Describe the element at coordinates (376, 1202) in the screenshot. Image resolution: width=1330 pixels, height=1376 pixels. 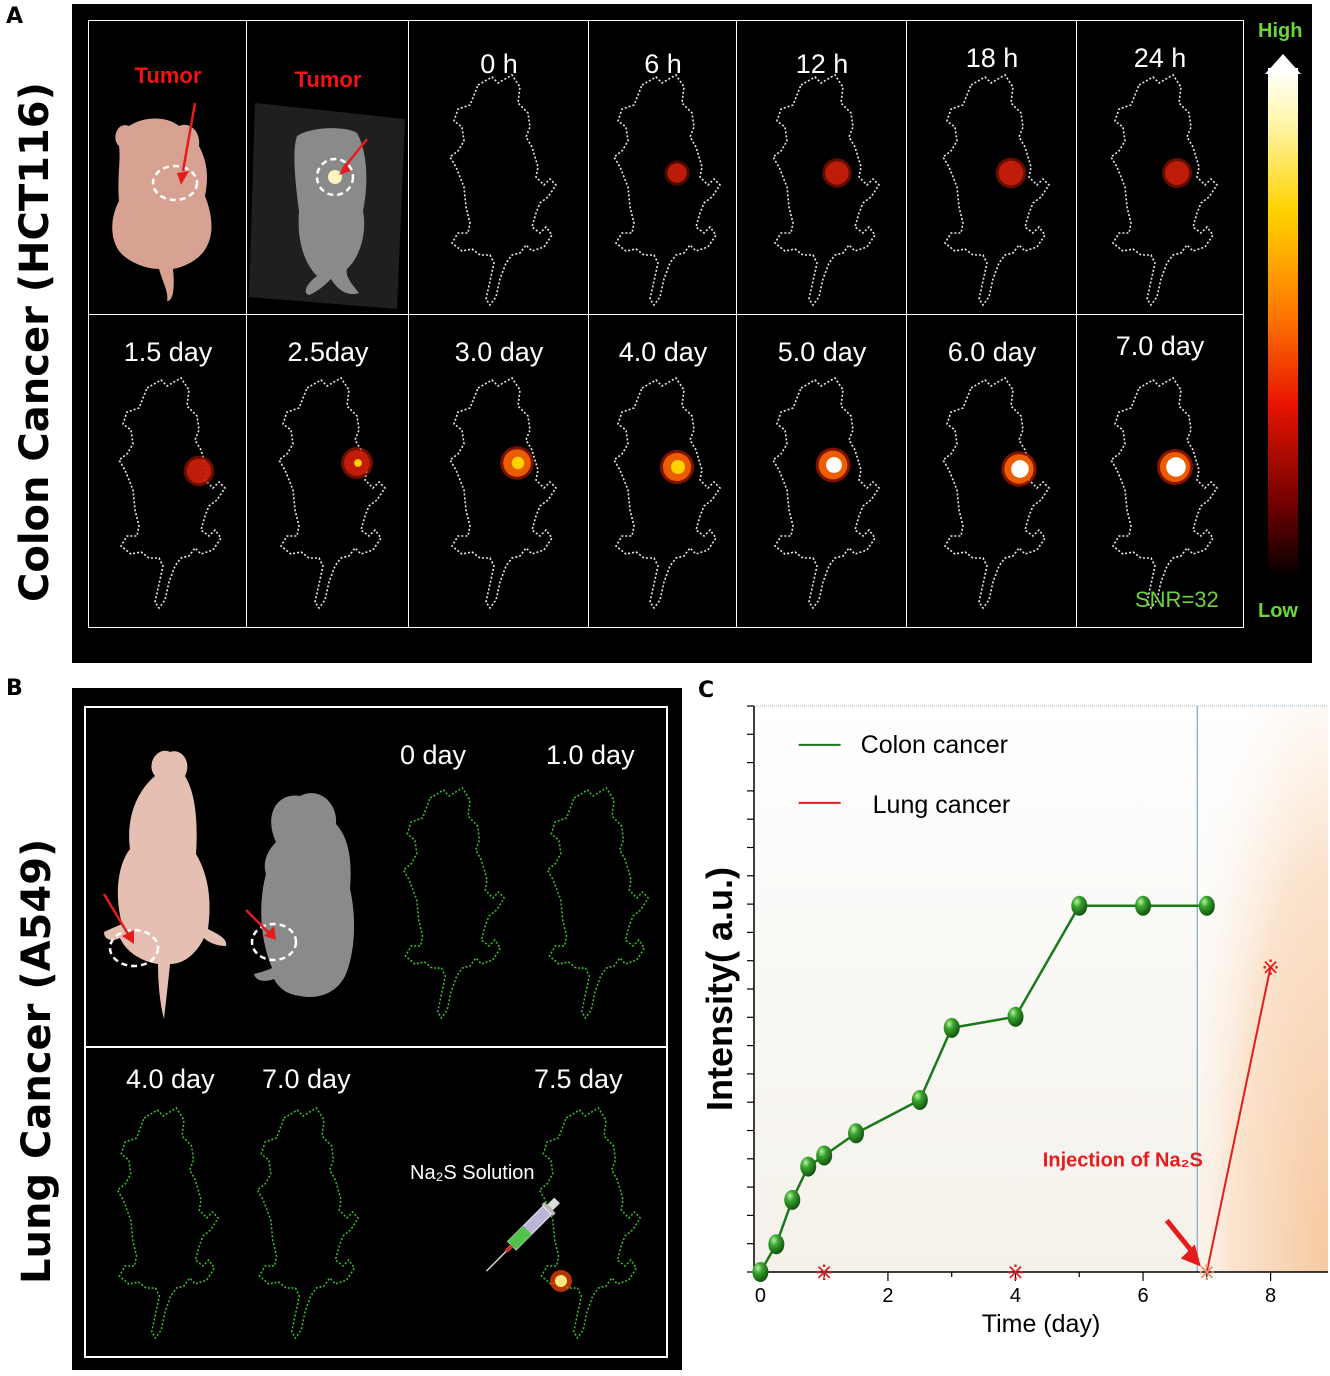
I see `panel-b-bottom-frame` at that location.